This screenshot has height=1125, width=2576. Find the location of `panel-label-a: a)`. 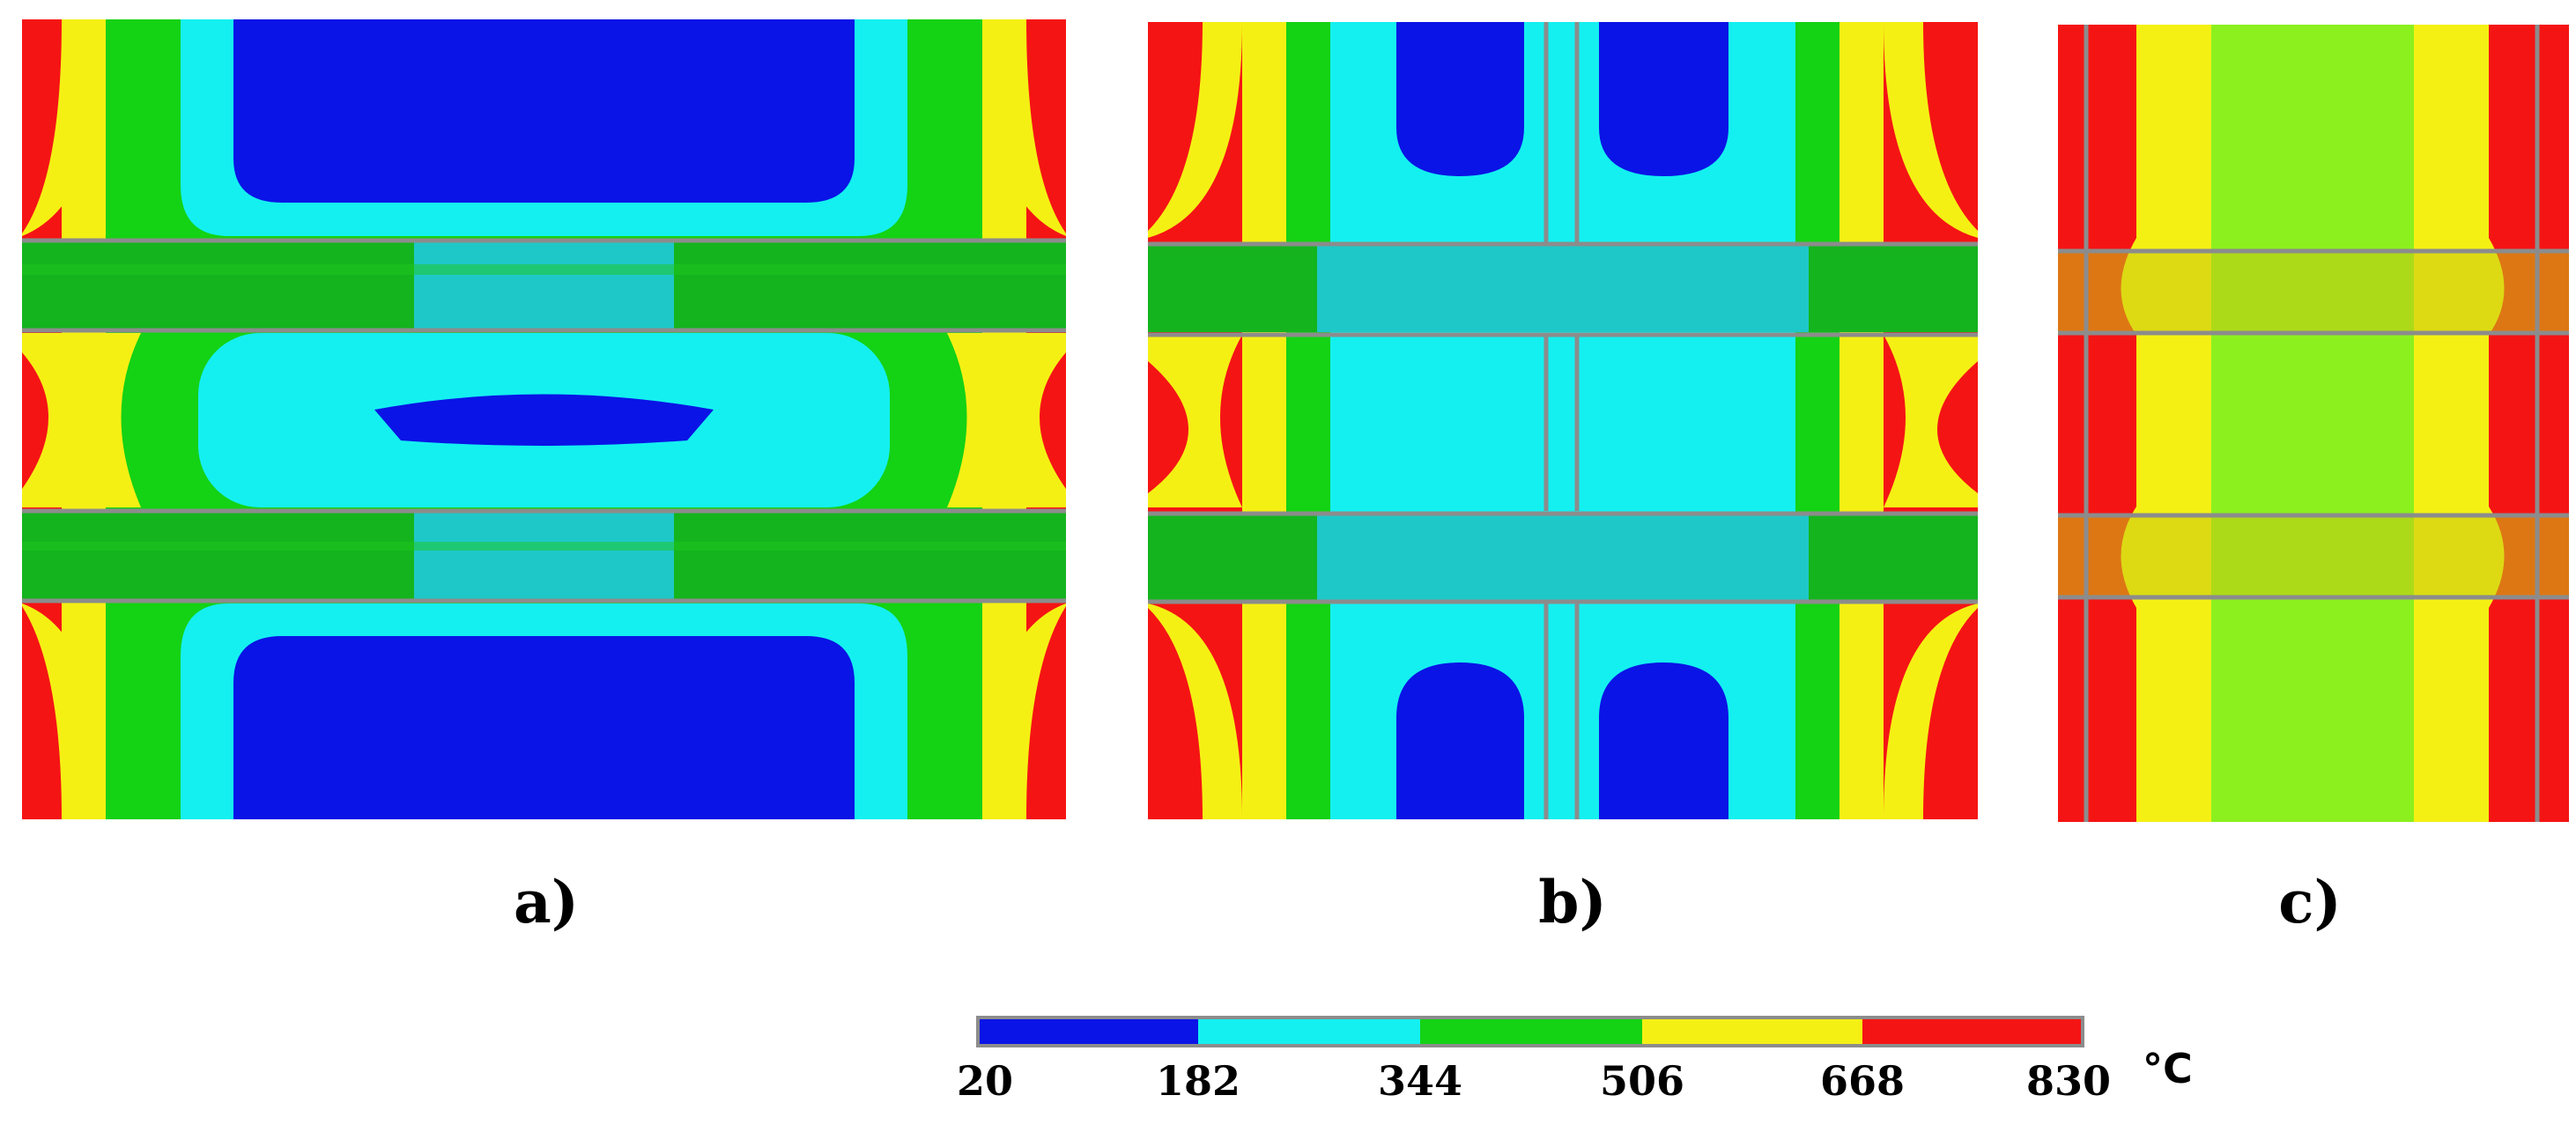

panel-label-a: a) is located at coordinates (547, 902).